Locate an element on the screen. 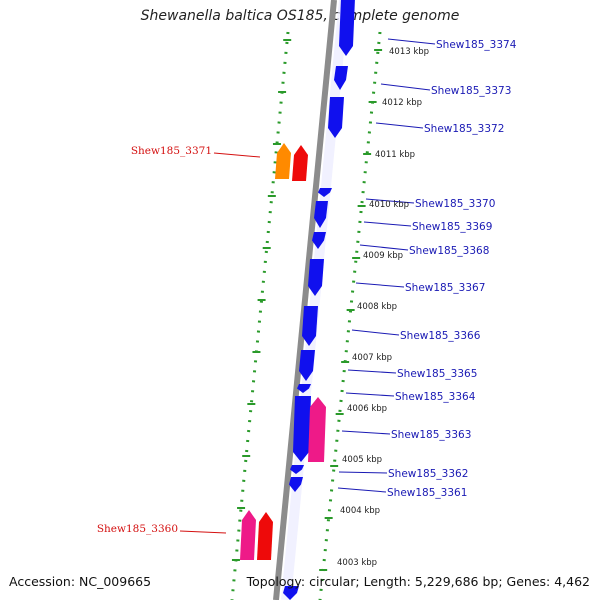  gene-label-forward: Shew185_3372 is located at coordinates (464, 129).